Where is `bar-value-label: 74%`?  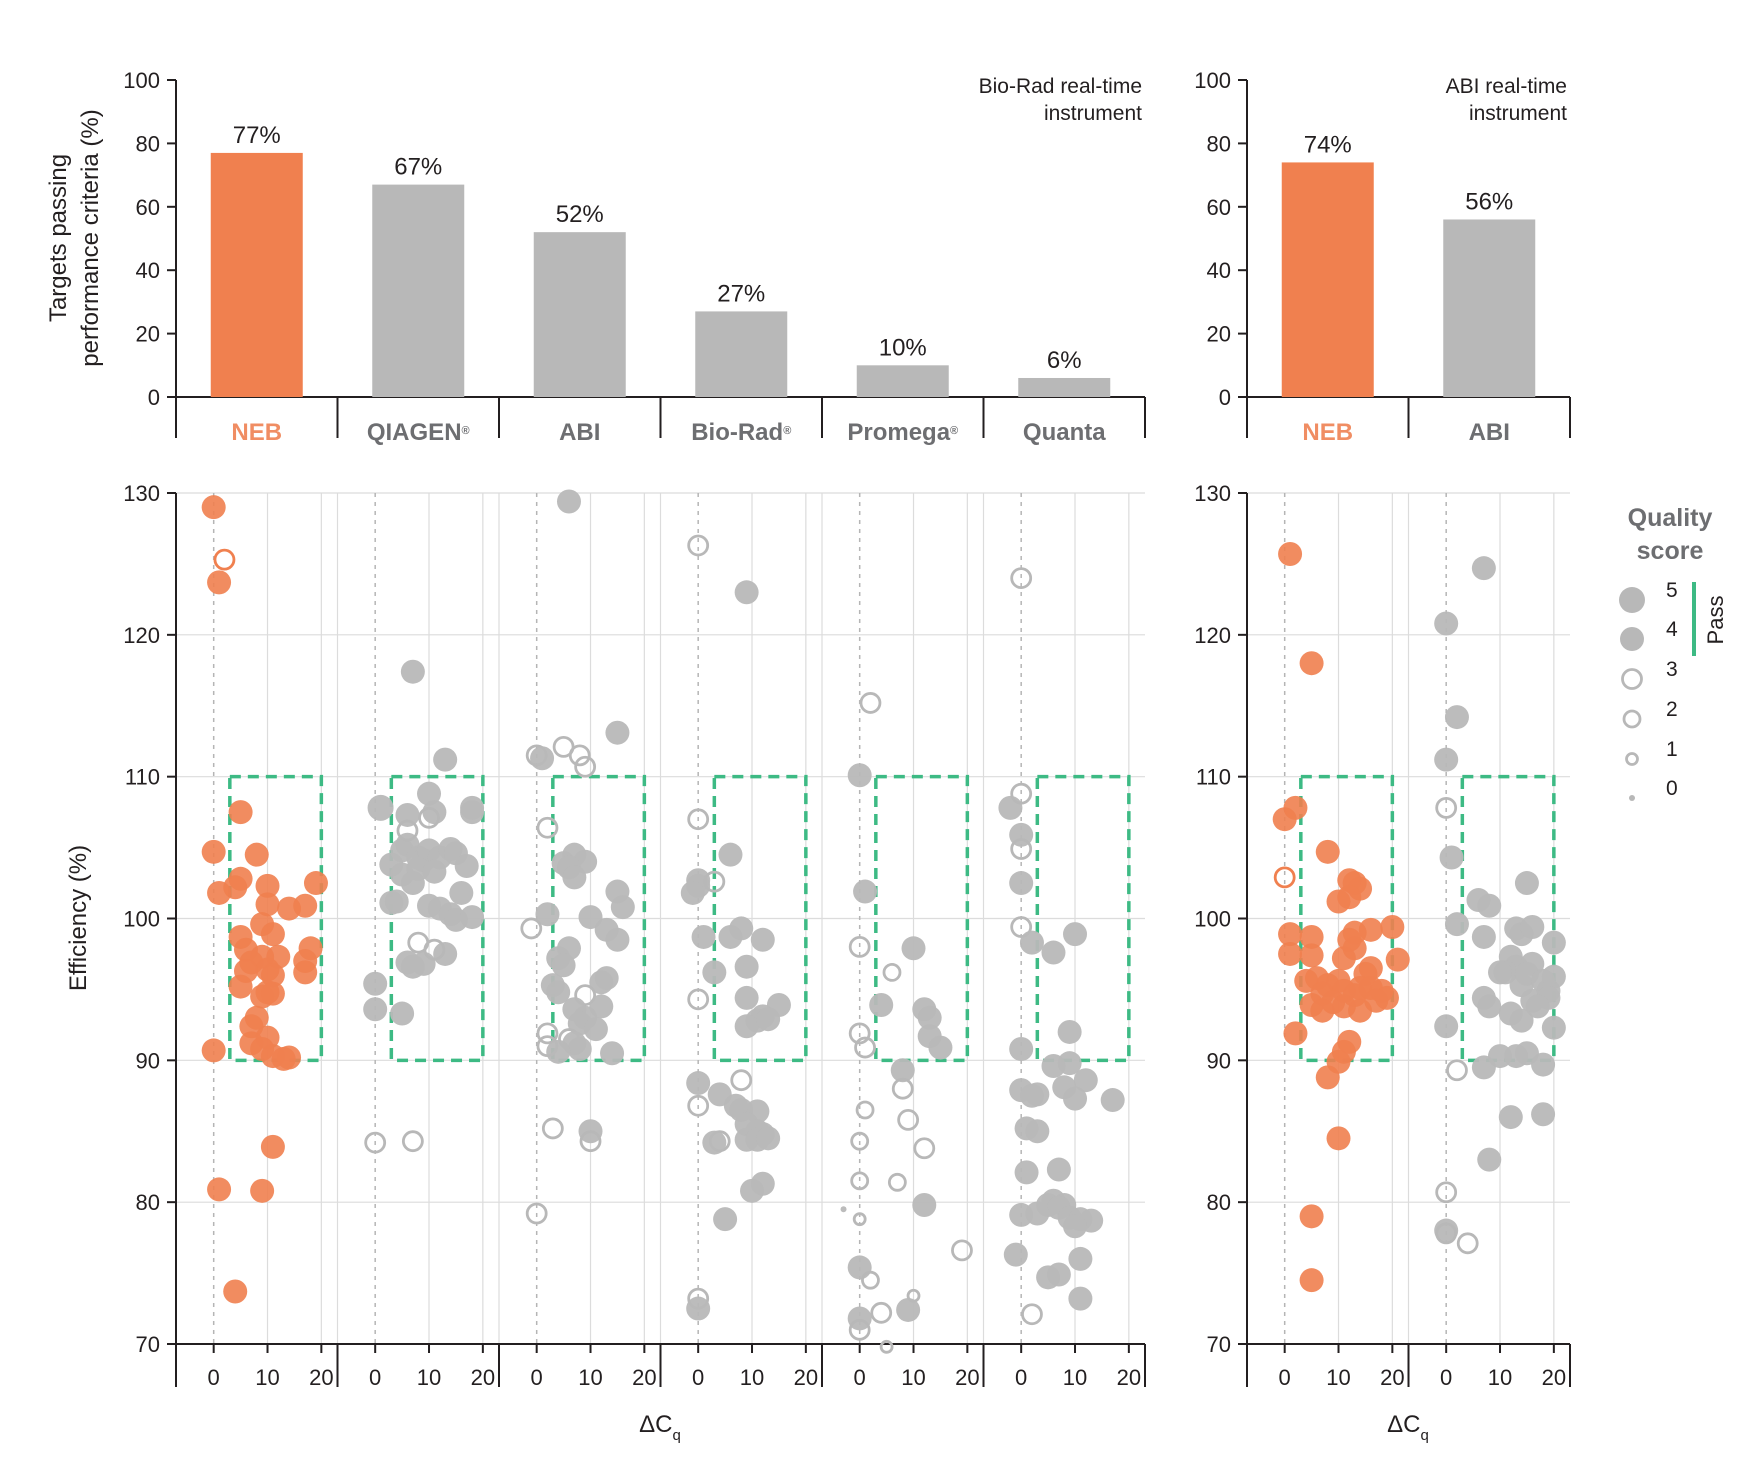 bar-value-label: 74% is located at coordinates (1328, 144).